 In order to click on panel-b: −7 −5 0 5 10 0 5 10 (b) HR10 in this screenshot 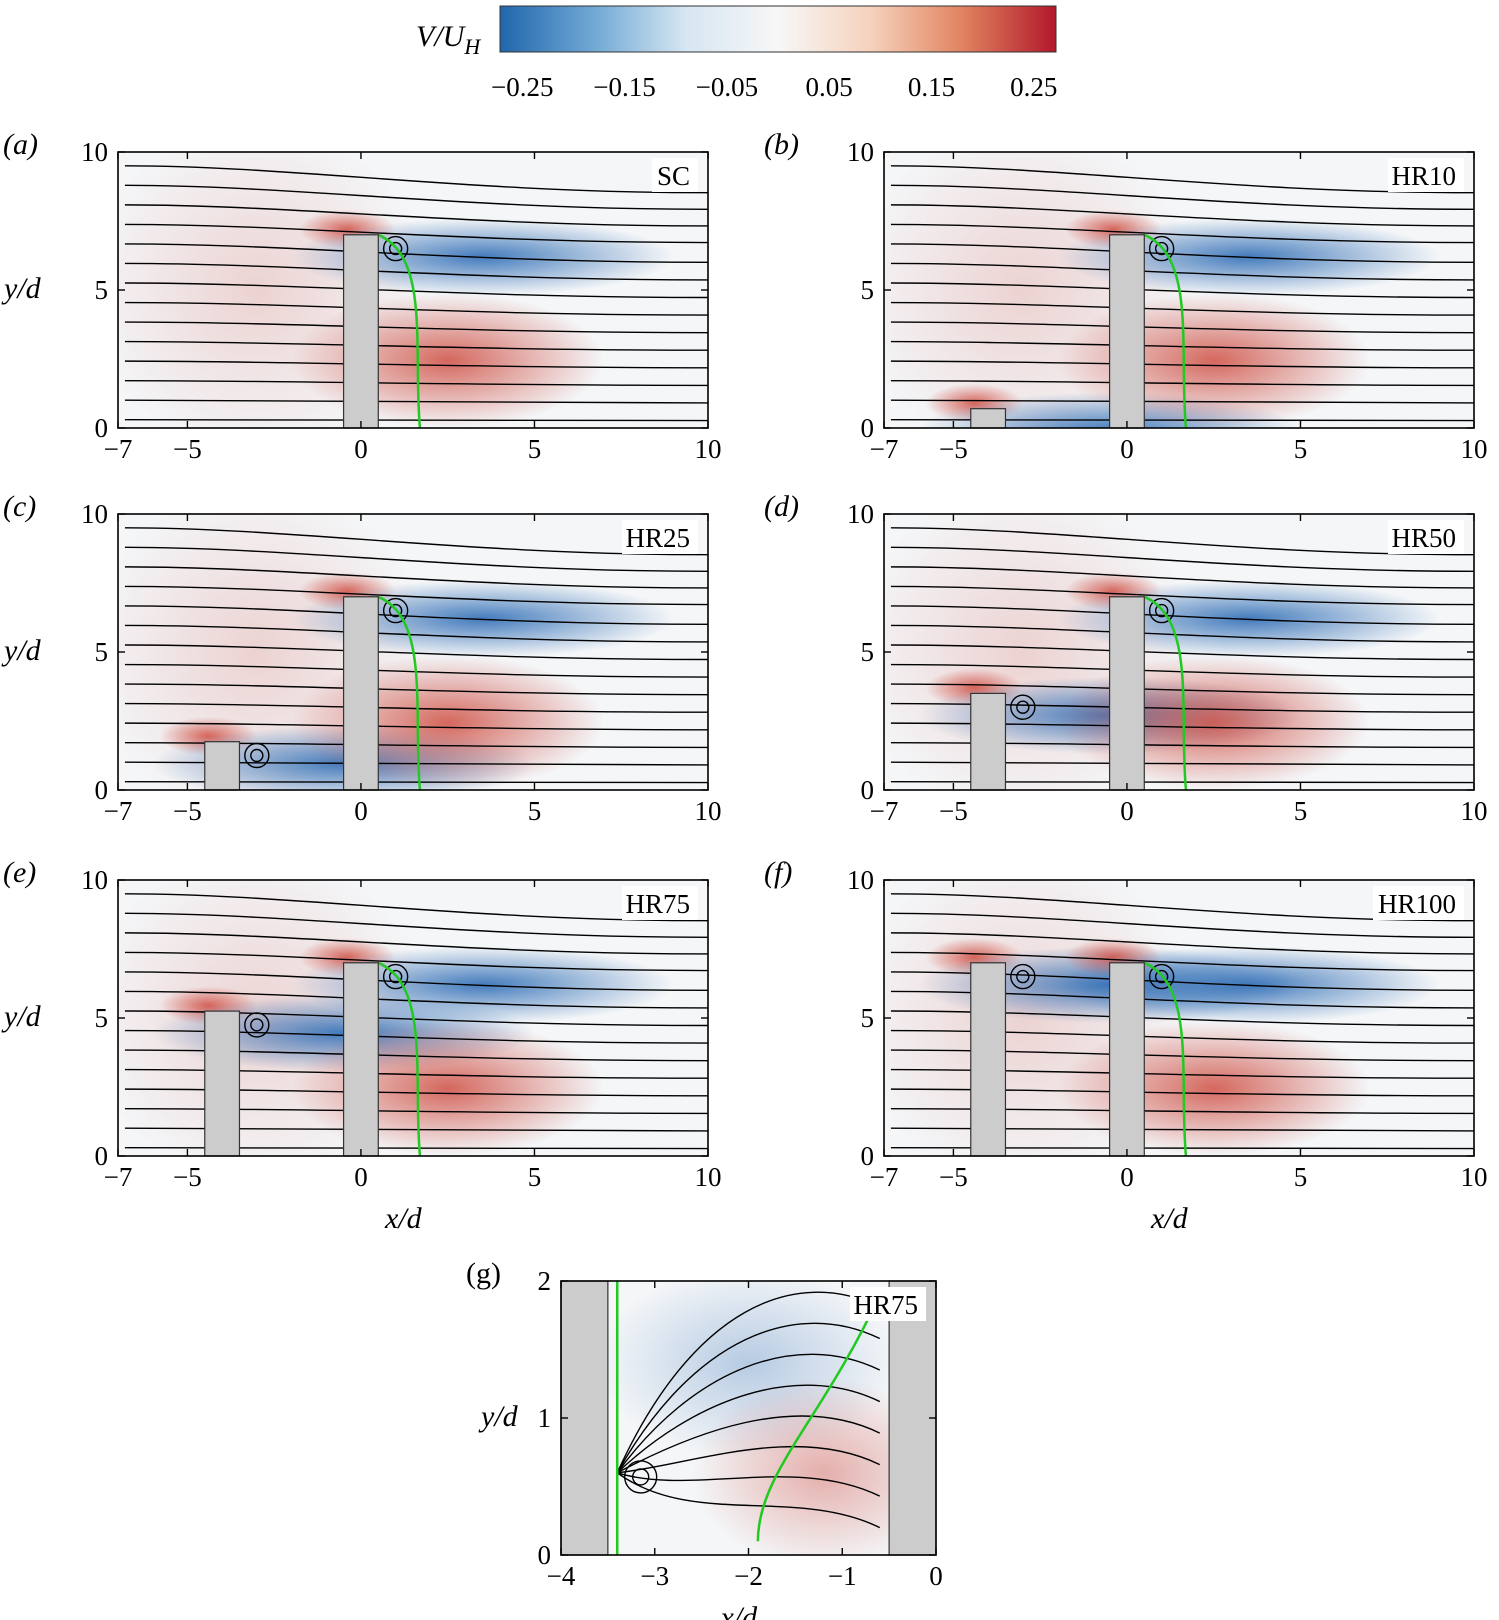, I will do `click(1126, 296)`.